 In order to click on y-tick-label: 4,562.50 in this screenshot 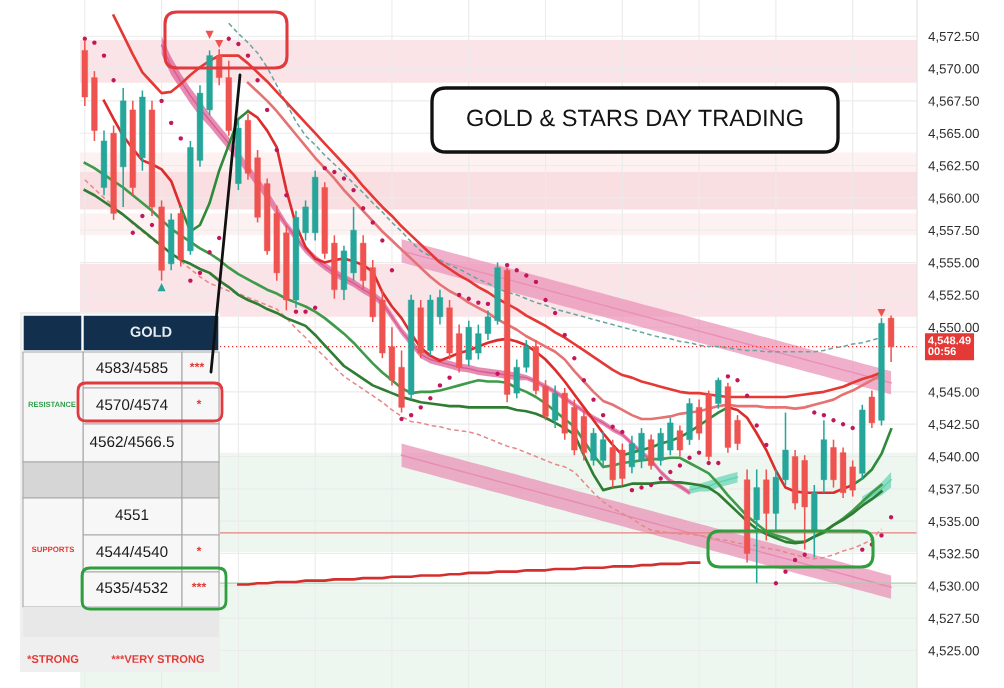, I will do `click(953, 166)`.